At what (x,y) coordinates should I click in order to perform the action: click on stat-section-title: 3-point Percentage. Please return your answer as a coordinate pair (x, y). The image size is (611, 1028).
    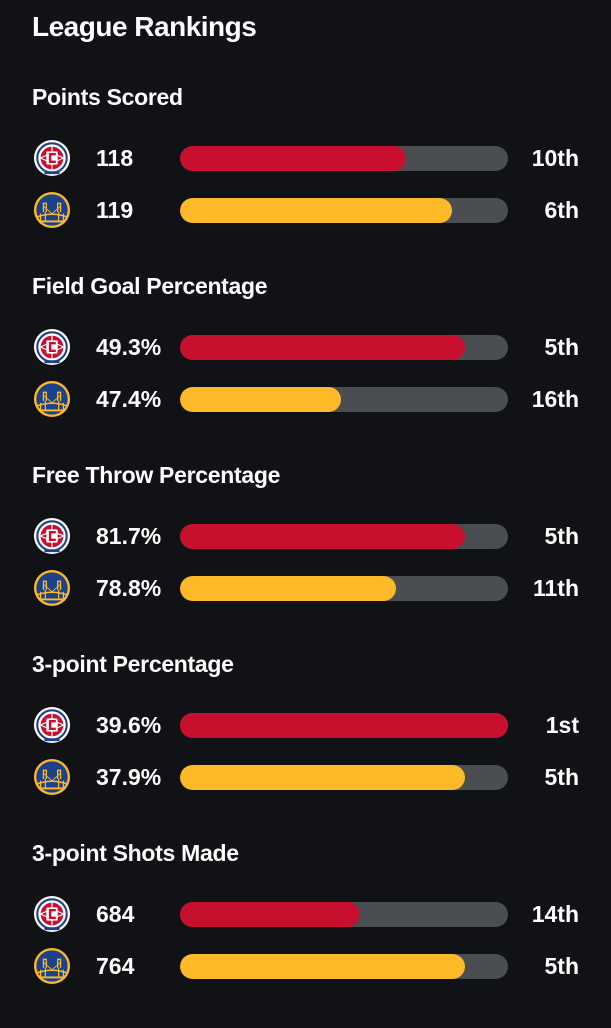
    Looking at the image, I should click on (133, 664).